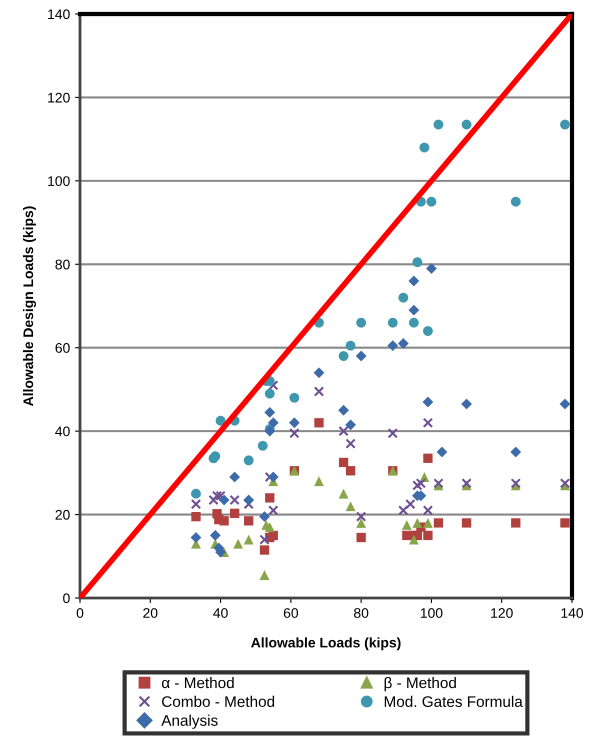 The image size is (595, 745). Describe the element at coordinates (63, 515) in the screenshot. I see `y-tick-label: 20` at that location.